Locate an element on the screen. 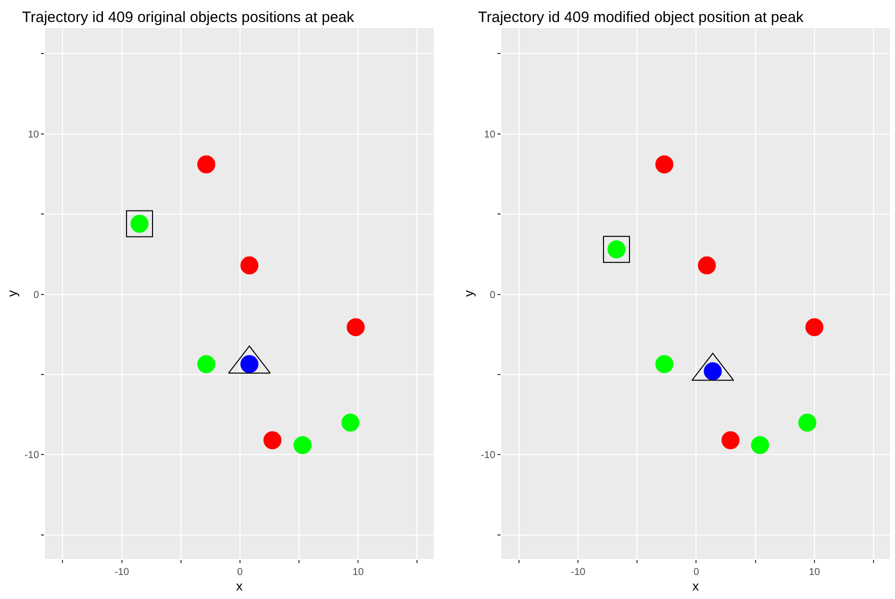 This screenshot has height=599, width=895. chart-title: Trajectory id 409 modified object position at peak is located at coordinates (641, 17).